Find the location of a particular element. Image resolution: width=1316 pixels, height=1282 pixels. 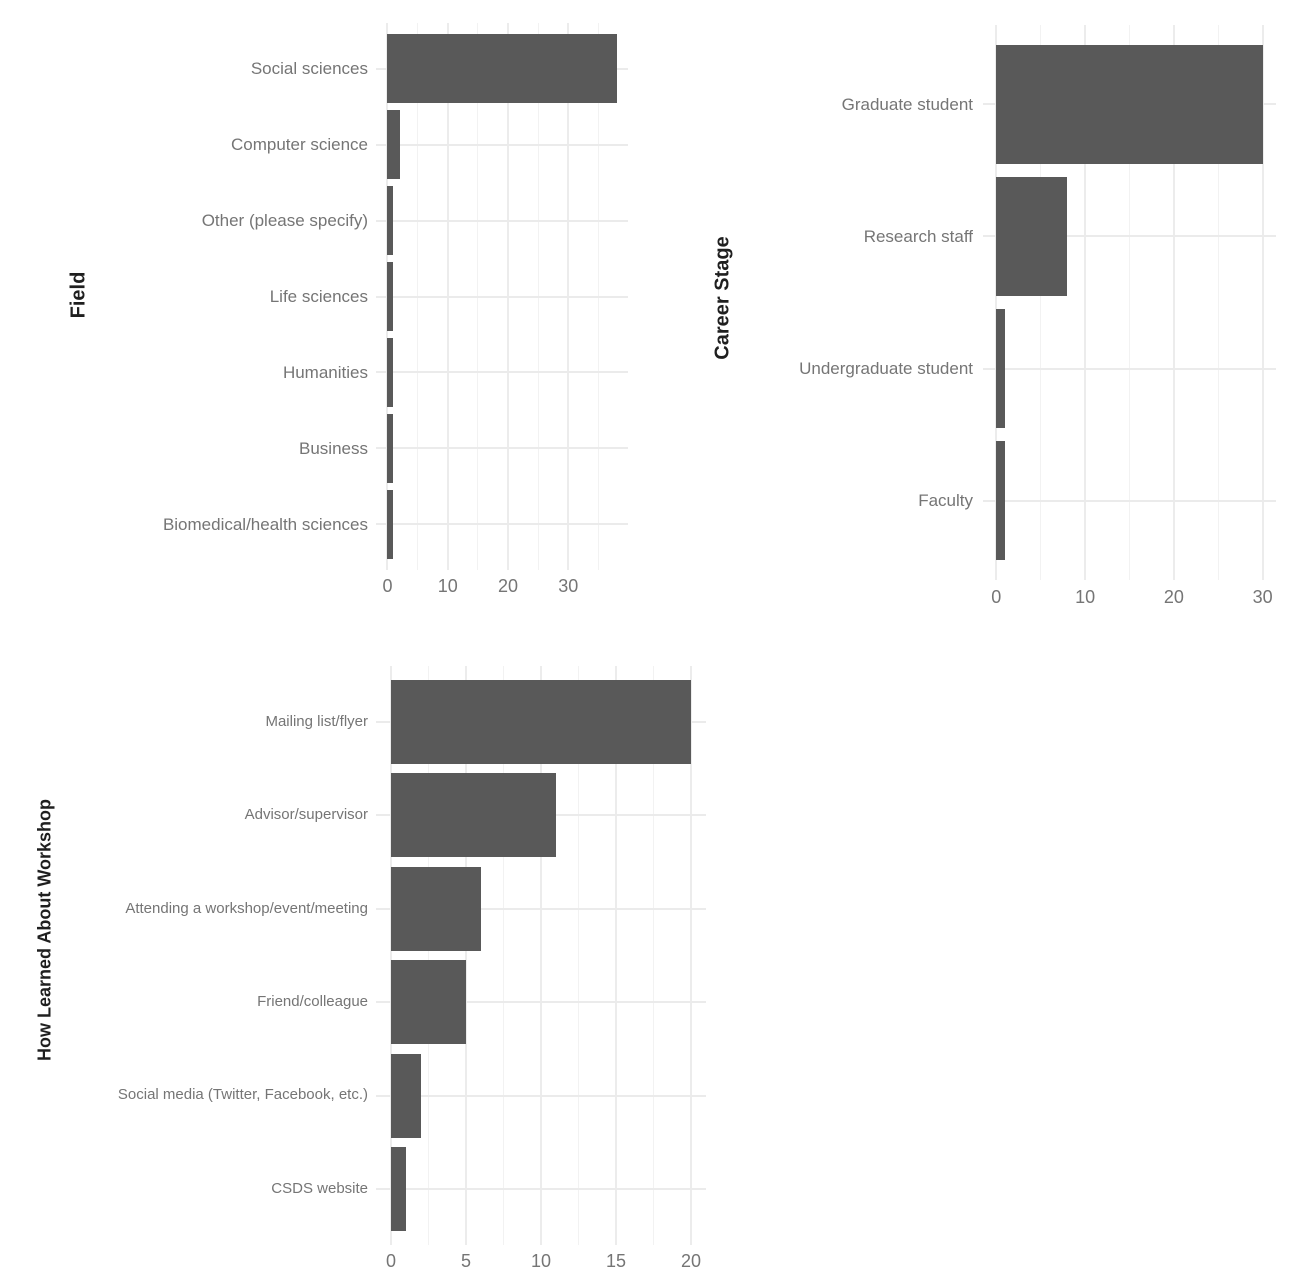

category-label: Friend/colleague is located at coordinates (312, 1001).